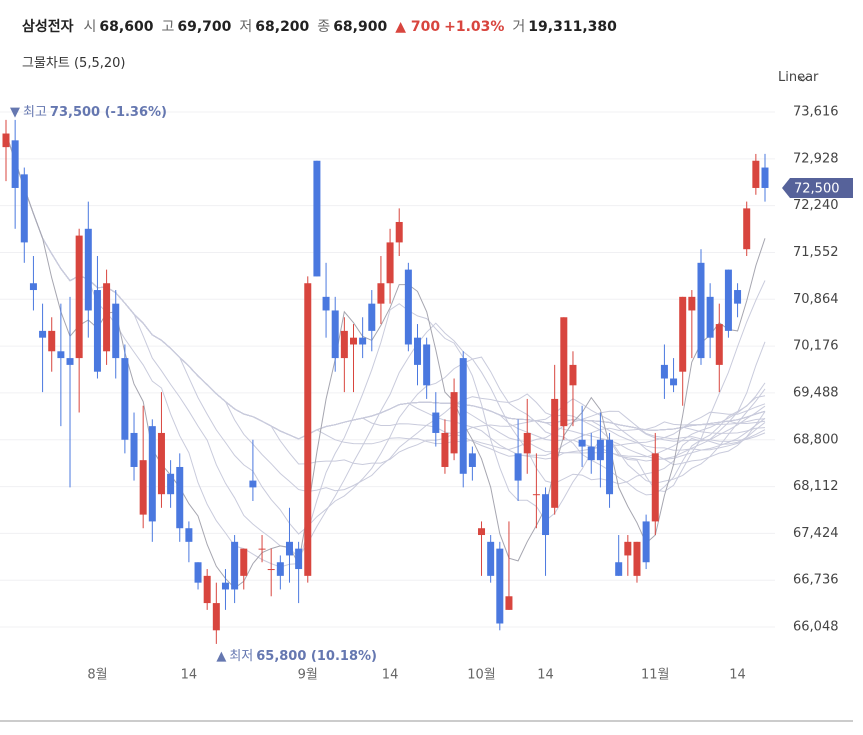 Image resolution: width=863 pixels, height=735 pixels. Describe the element at coordinates (48, 27) in the screenshot. I see `stock-name: 삼성전자` at that location.